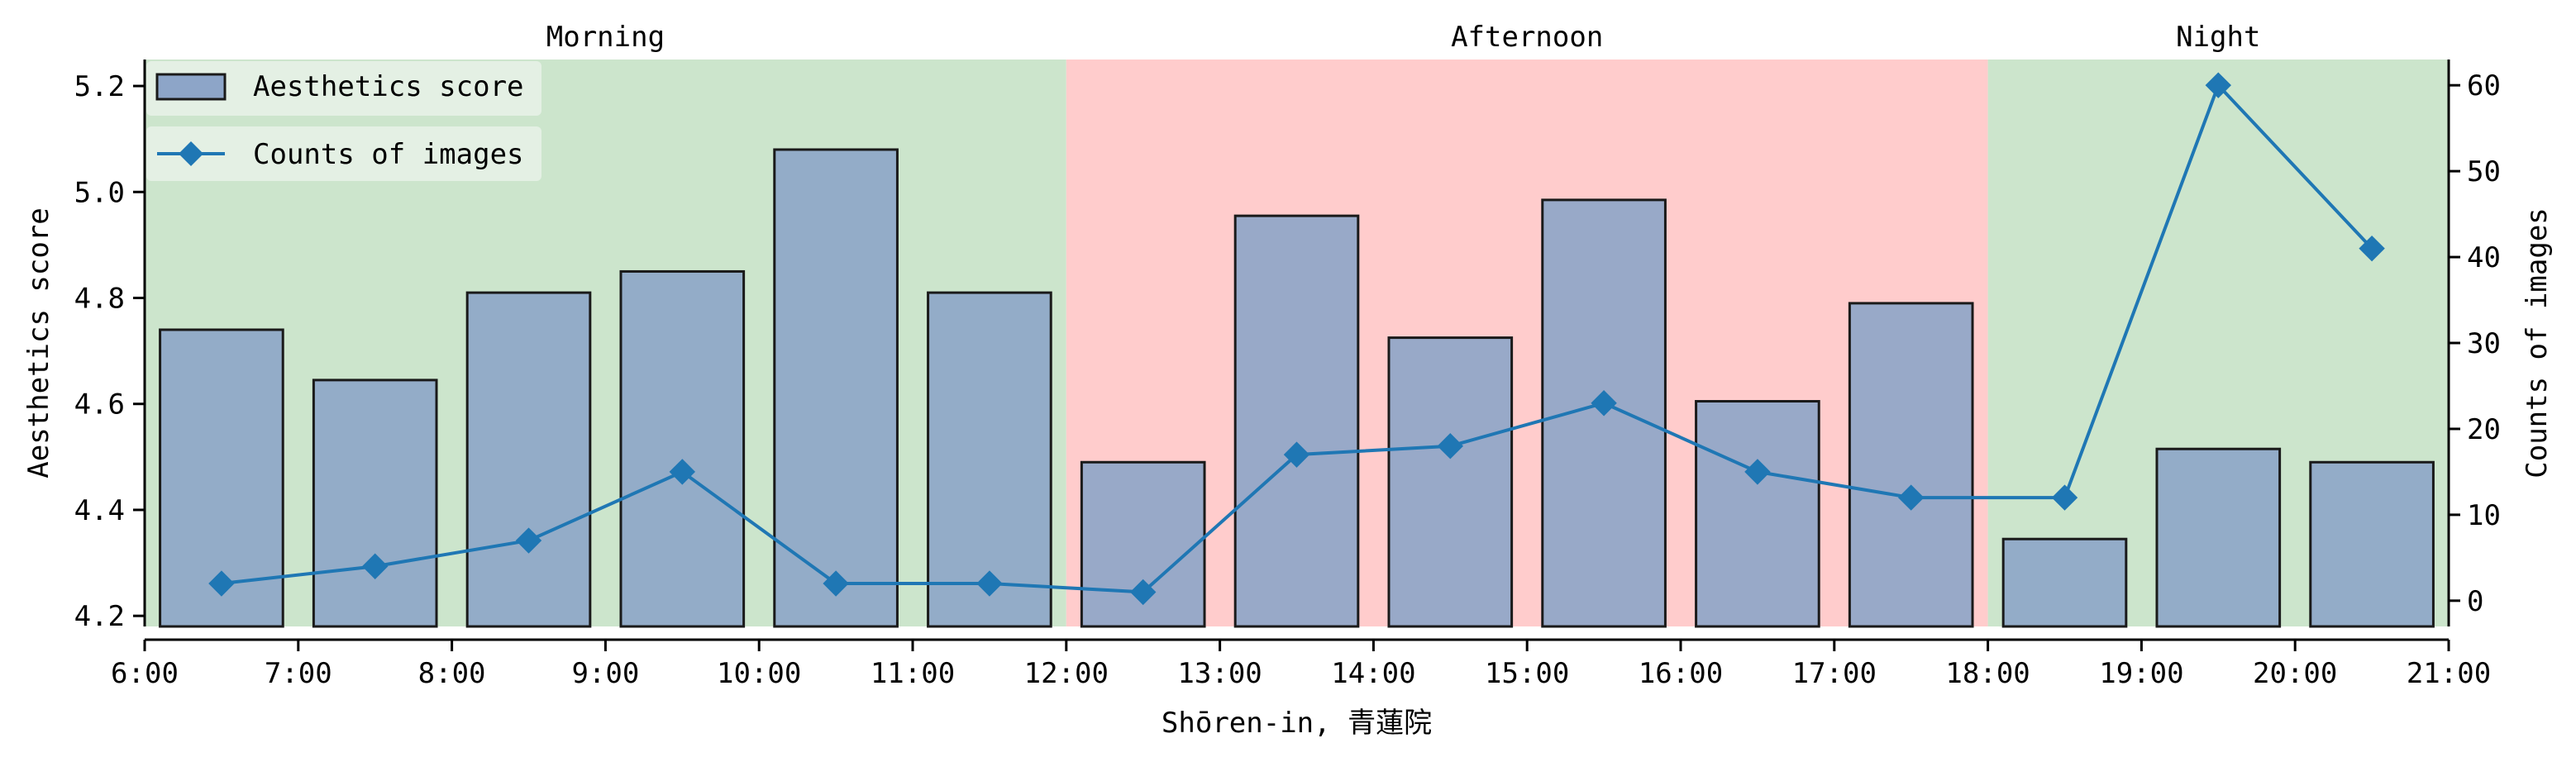 The height and width of the screenshot is (762, 2576). Describe the element at coordinates (388, 154) in the screenshot. I see `legend-line-label: Counts of images` at that location.